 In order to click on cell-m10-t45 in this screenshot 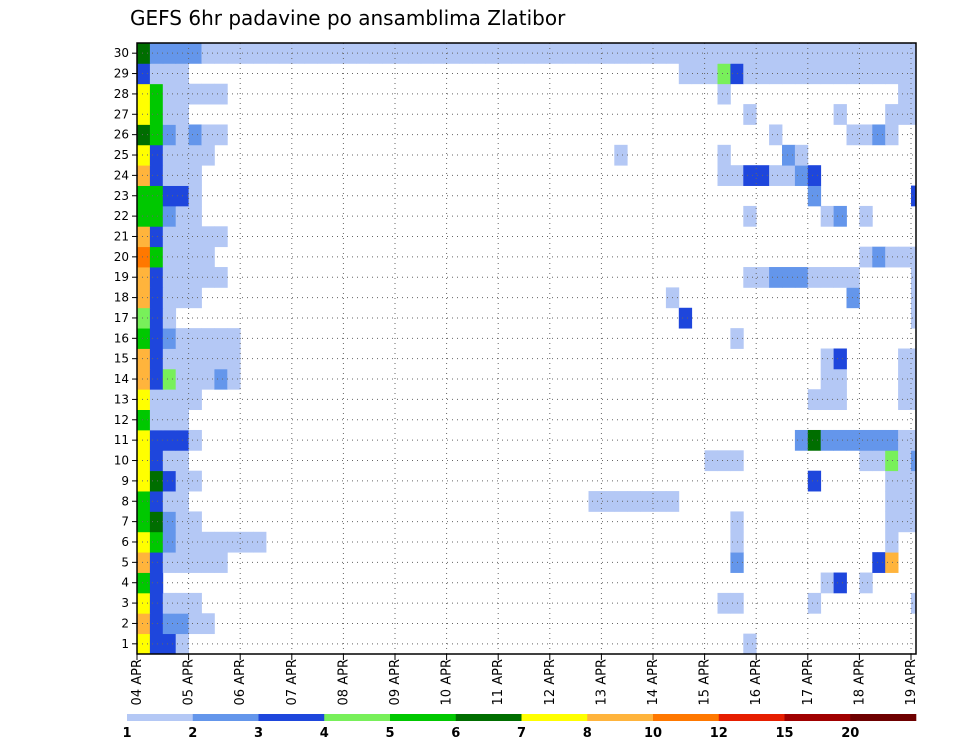, I will do `click(724, 461)`.